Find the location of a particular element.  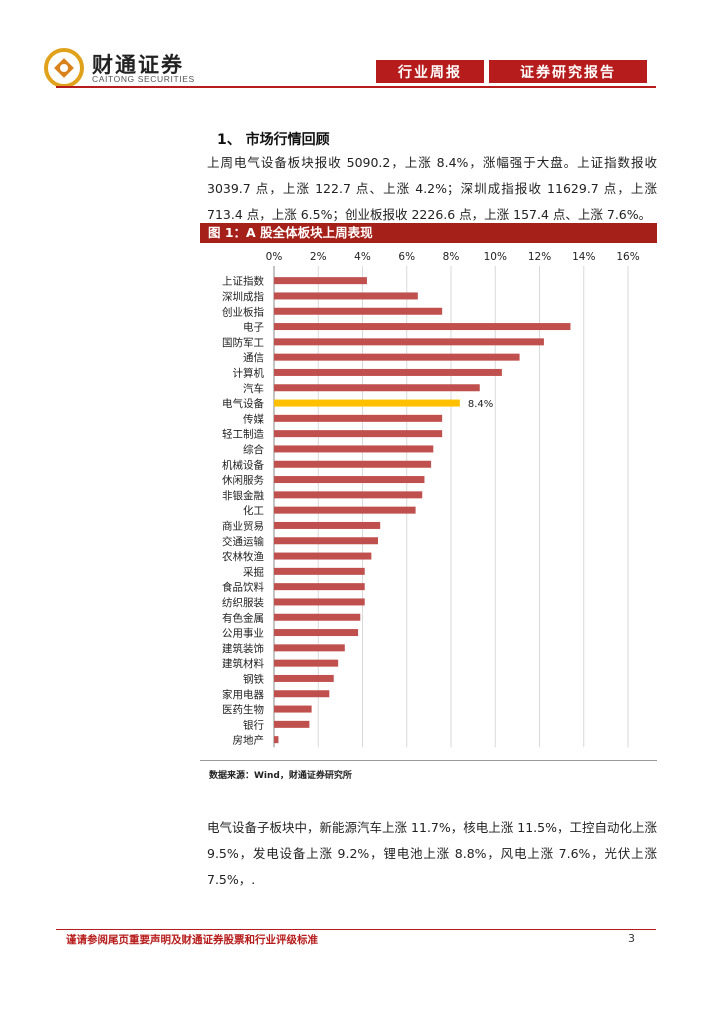

category-label: 化工 is located at coordinates (253, 510).